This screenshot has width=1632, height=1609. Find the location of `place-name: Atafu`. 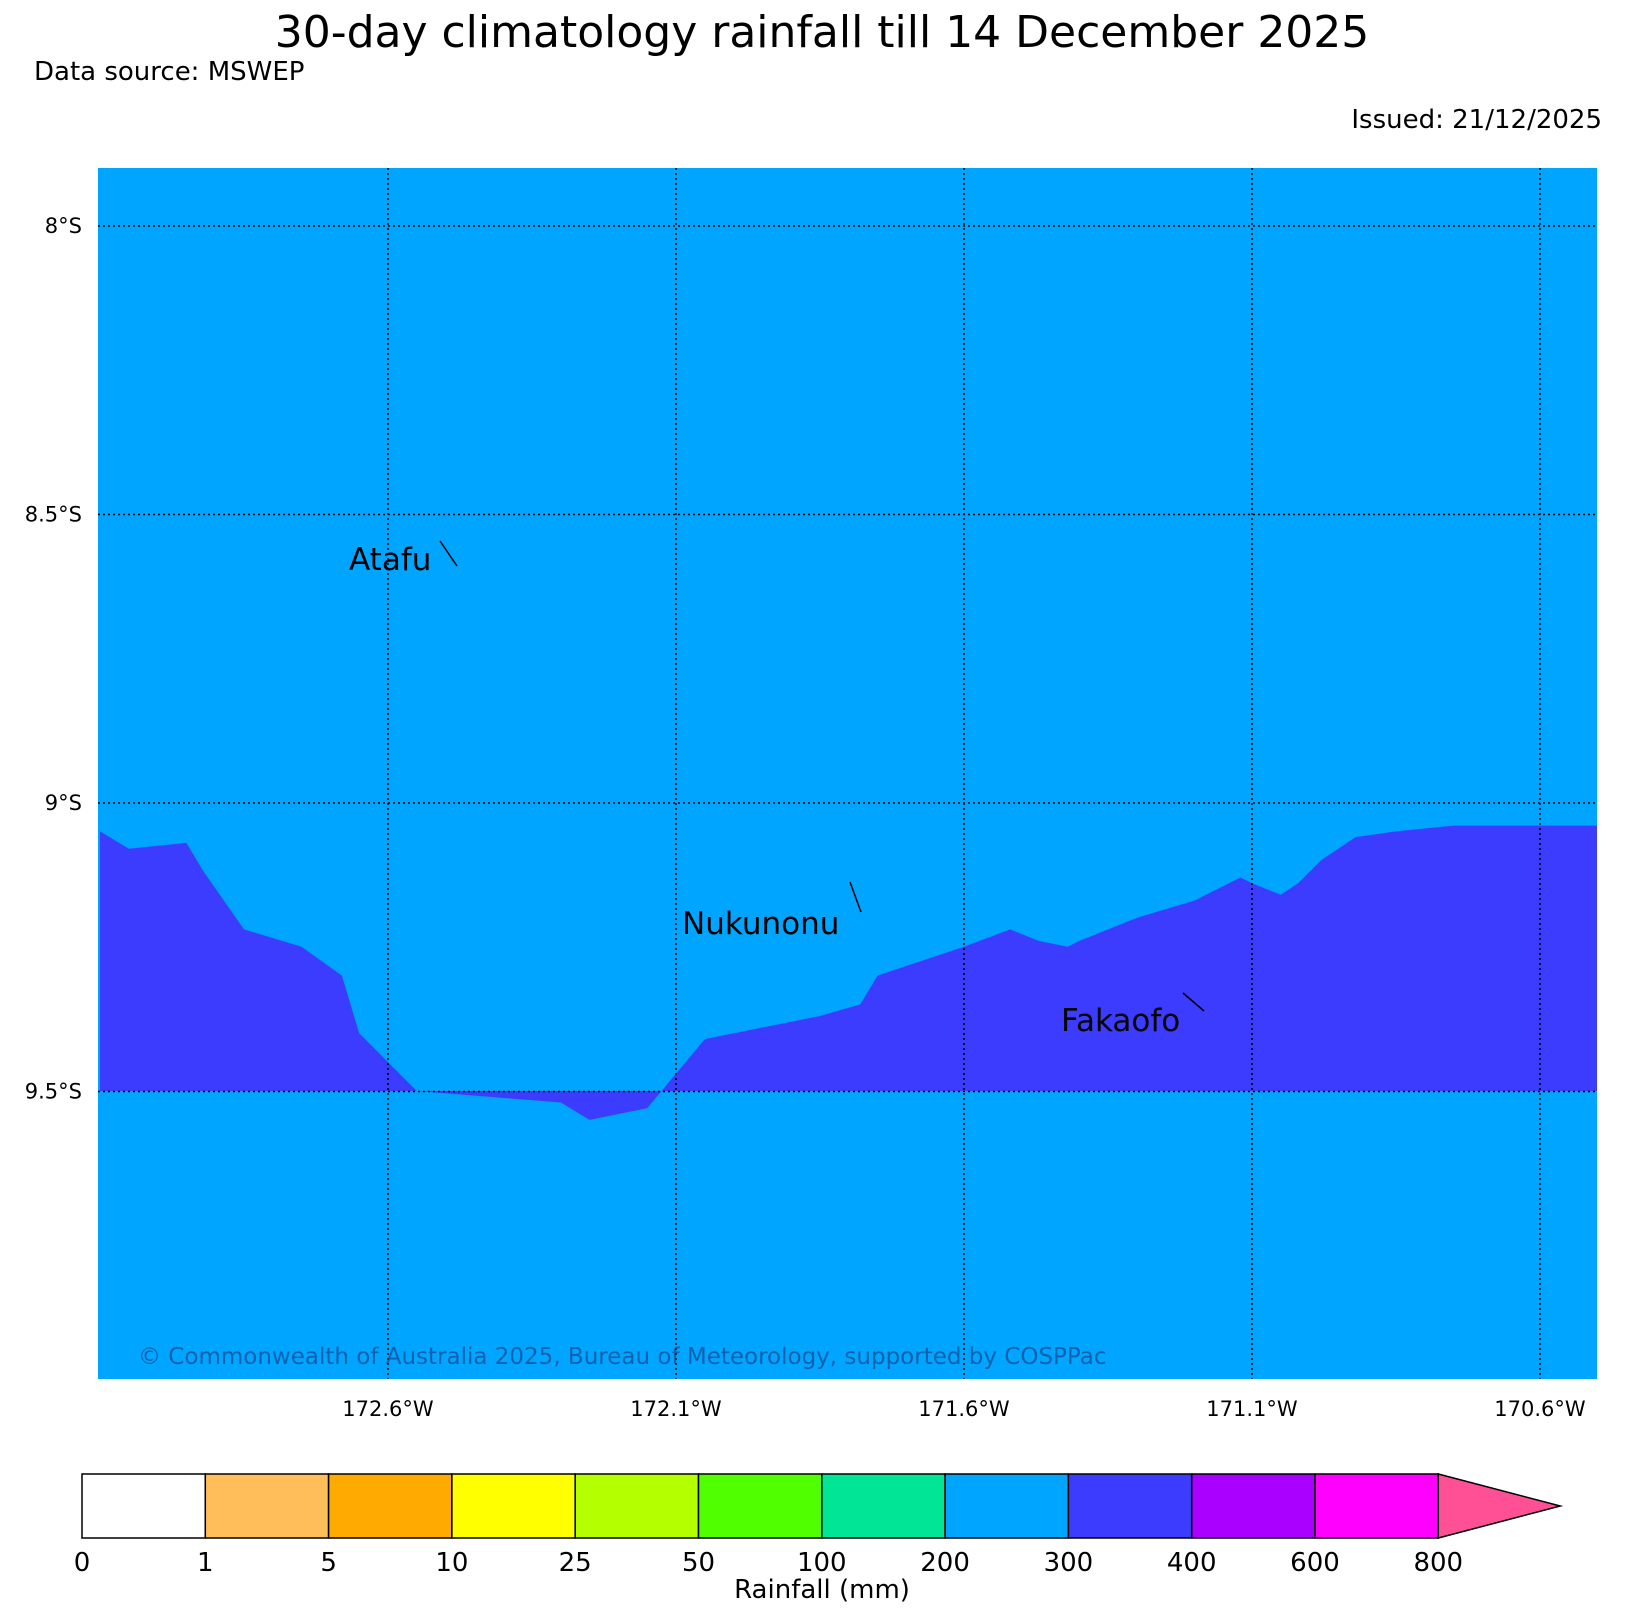

place-name: Atafu is located at coordinates (390, 560).